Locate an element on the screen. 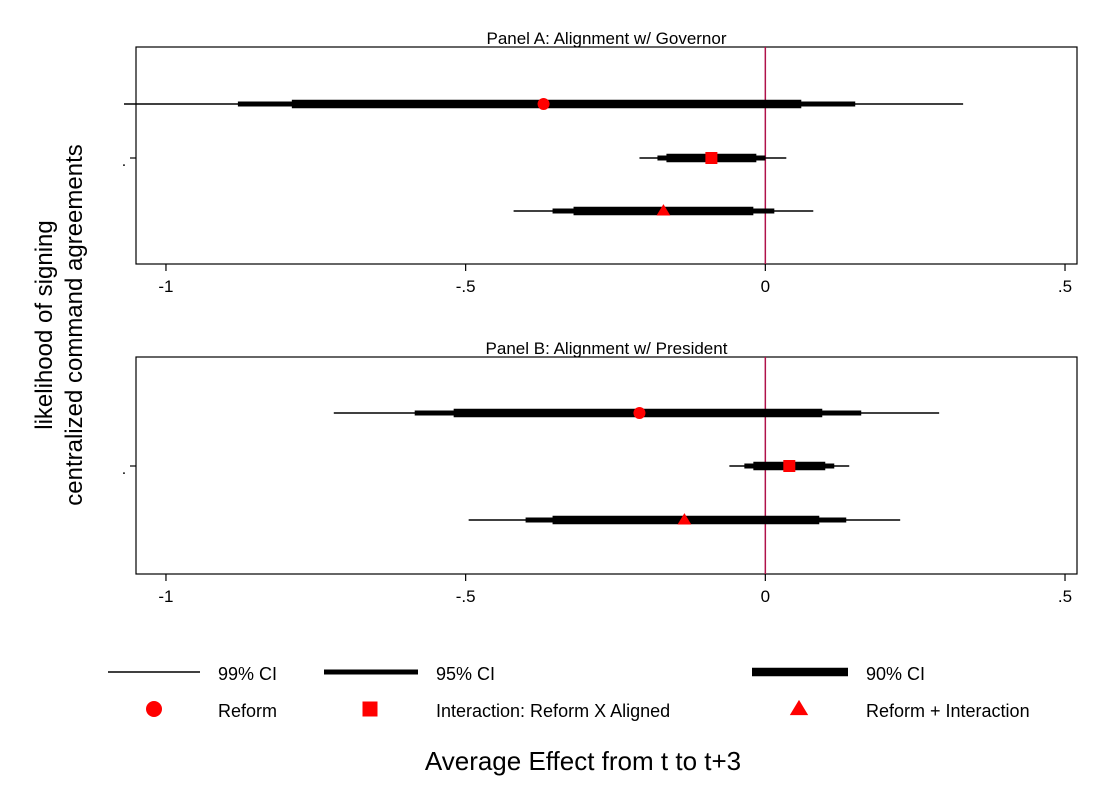  legend-label: 90% CI is located at coordinates (895, 674).